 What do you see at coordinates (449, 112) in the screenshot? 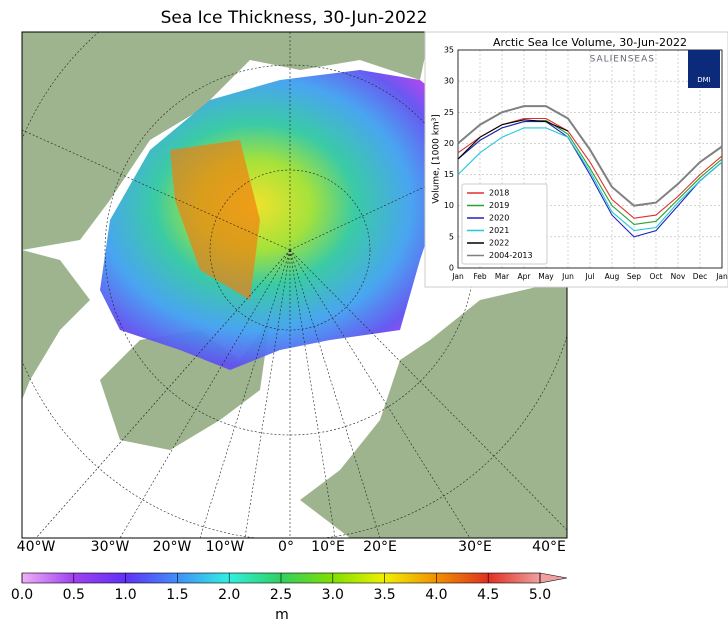
I see `y-tick-label: 25` at bounding box center [449, 112].